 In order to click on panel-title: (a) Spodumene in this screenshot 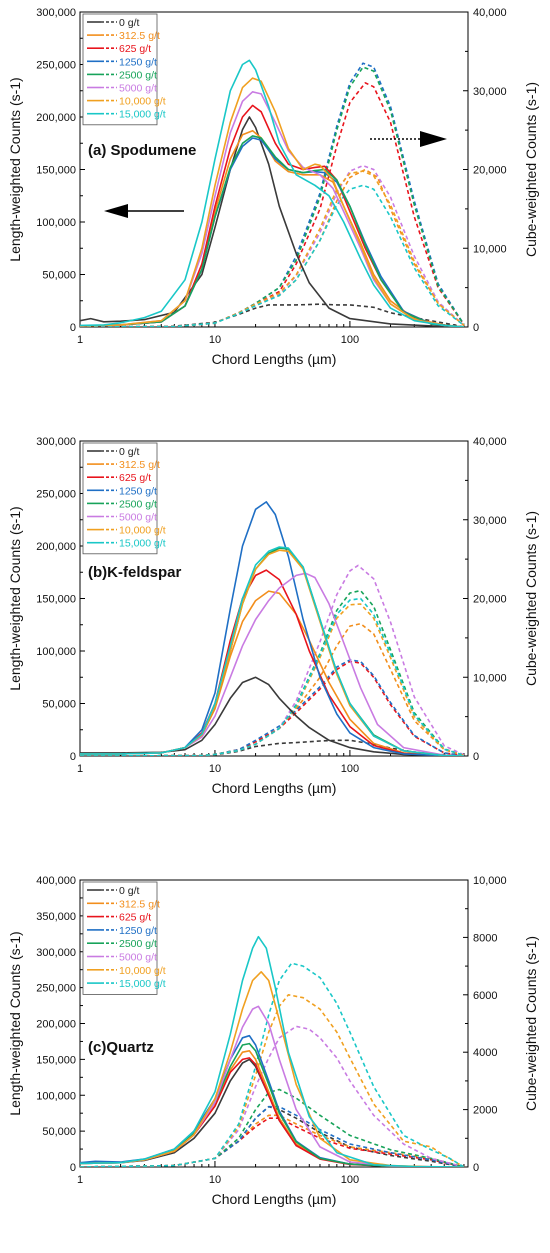, I will do `click(142, 150)`.